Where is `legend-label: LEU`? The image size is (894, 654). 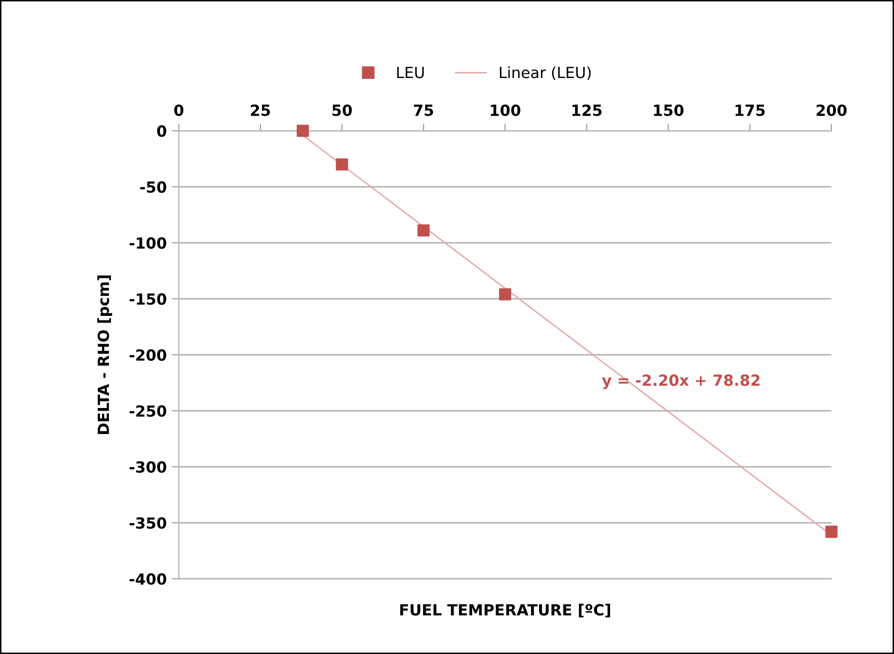 legend-label: LEU is located at coordinates (410, 72).